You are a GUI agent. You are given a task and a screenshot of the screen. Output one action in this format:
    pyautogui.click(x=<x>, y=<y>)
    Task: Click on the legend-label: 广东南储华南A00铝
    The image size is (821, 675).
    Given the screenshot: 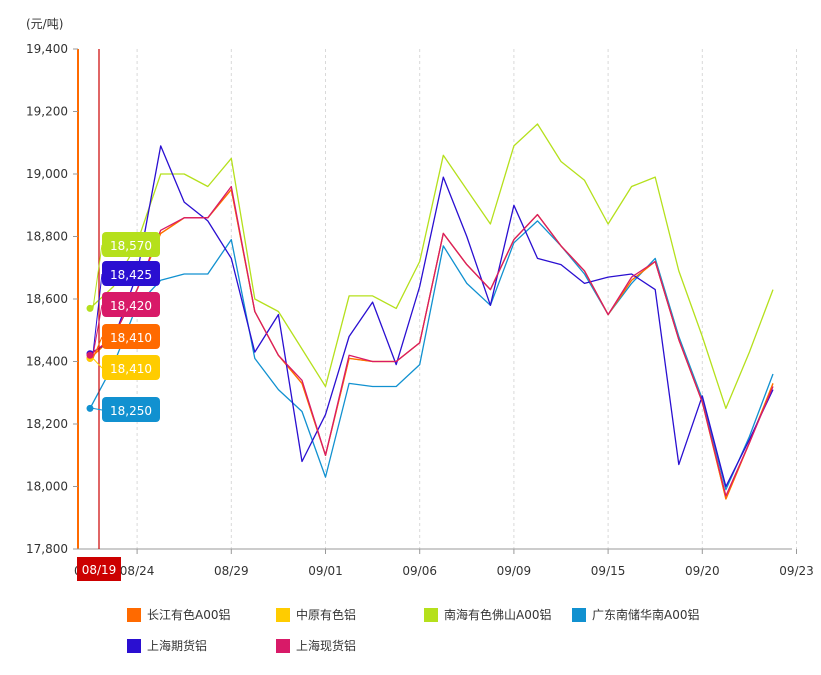 What is the action you would take?
    pyautogui.click(x=646, y=615)
    